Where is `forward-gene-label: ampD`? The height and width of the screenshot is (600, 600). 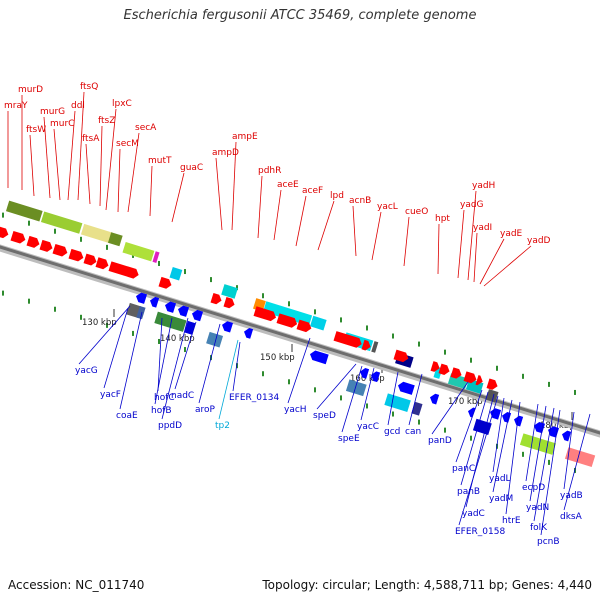 forward-gene-label: ampD is located at coordinates (225, 153).